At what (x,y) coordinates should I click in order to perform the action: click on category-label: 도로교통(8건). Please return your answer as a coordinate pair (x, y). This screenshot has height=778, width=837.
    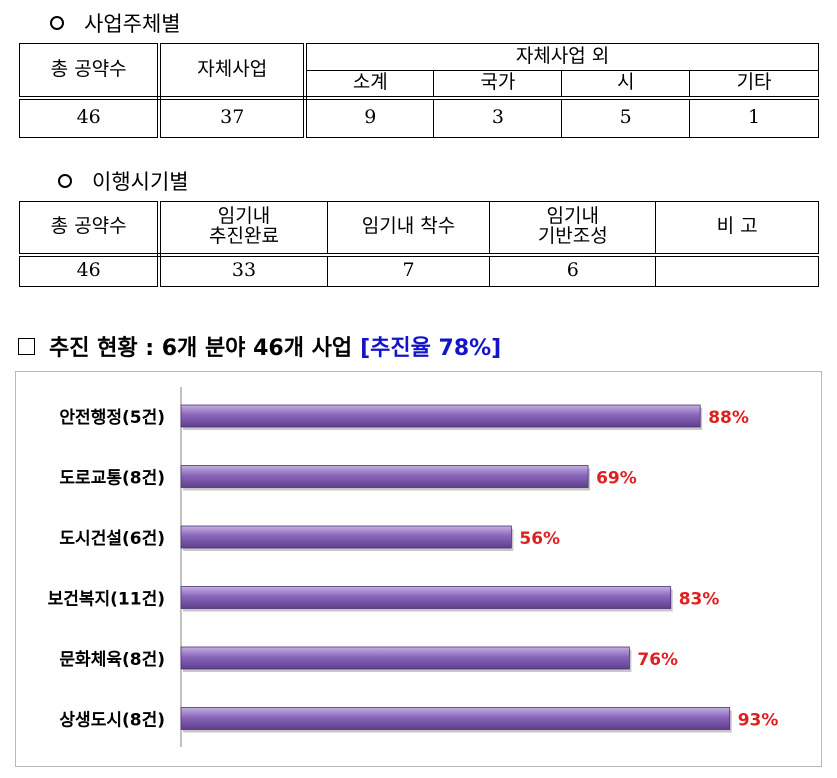
    Looking at the image, I should click on (112, 479).